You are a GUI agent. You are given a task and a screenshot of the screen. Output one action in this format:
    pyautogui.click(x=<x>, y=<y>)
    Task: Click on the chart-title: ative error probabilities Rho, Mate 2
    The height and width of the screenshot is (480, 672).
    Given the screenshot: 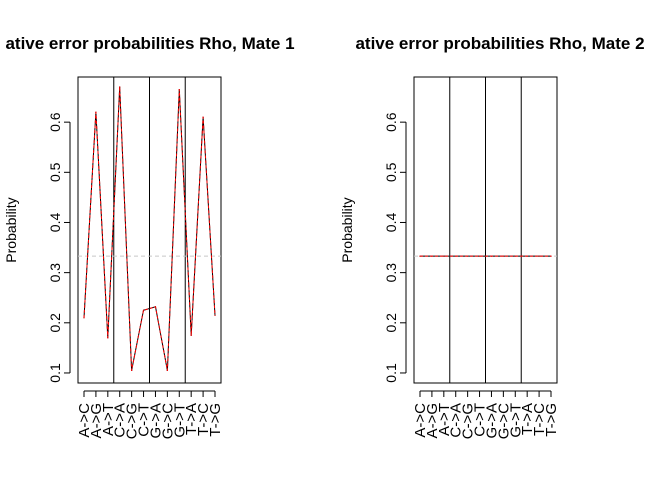 What is the action you would take?
    pyautogui.click(x=499, y=43)
    